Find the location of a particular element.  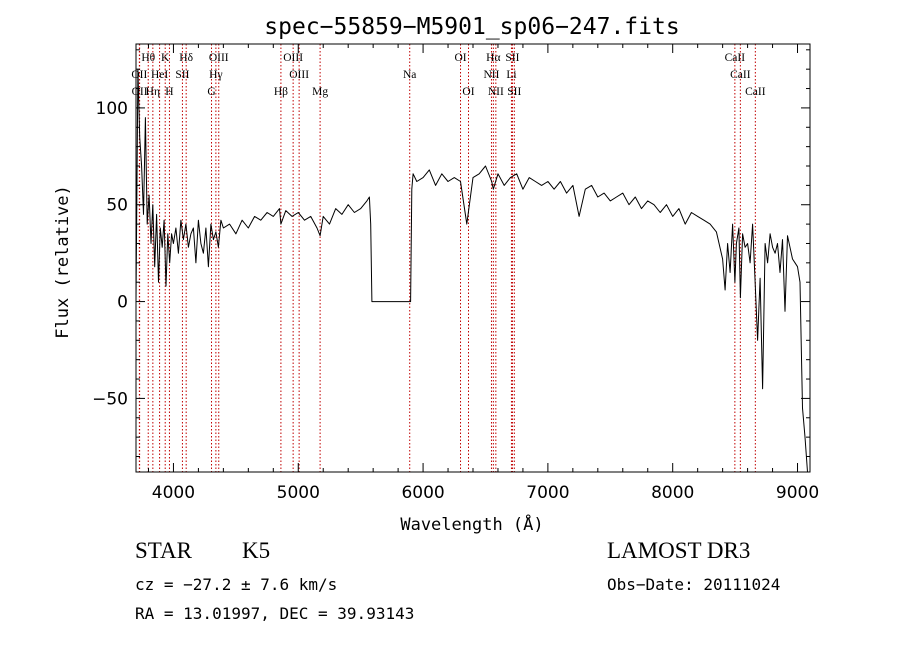

line-label-3: OIII is located at coordinates (219, 58).